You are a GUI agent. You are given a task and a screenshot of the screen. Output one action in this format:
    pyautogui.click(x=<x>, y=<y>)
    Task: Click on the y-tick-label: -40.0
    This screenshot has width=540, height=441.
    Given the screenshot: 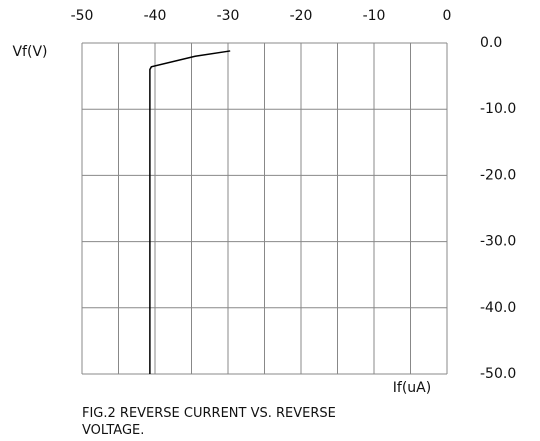 What is the action you would take?
    pyautogui.click(x=498, y=308)
    